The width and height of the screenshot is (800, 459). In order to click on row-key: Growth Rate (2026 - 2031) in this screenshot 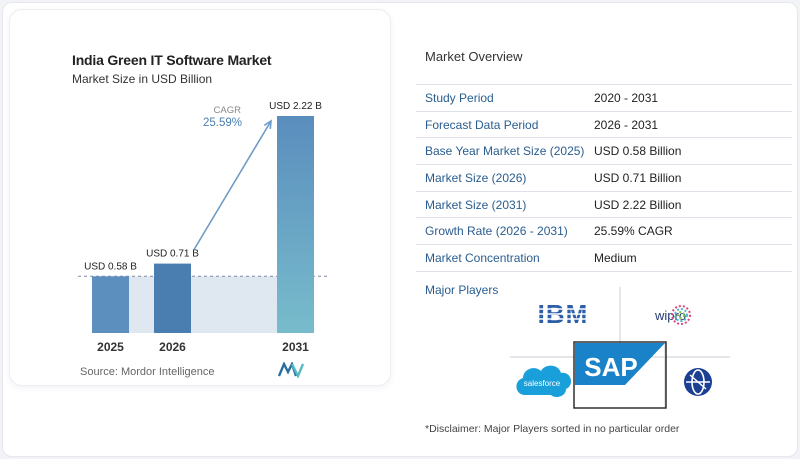, I will do `click(496, 231)`.